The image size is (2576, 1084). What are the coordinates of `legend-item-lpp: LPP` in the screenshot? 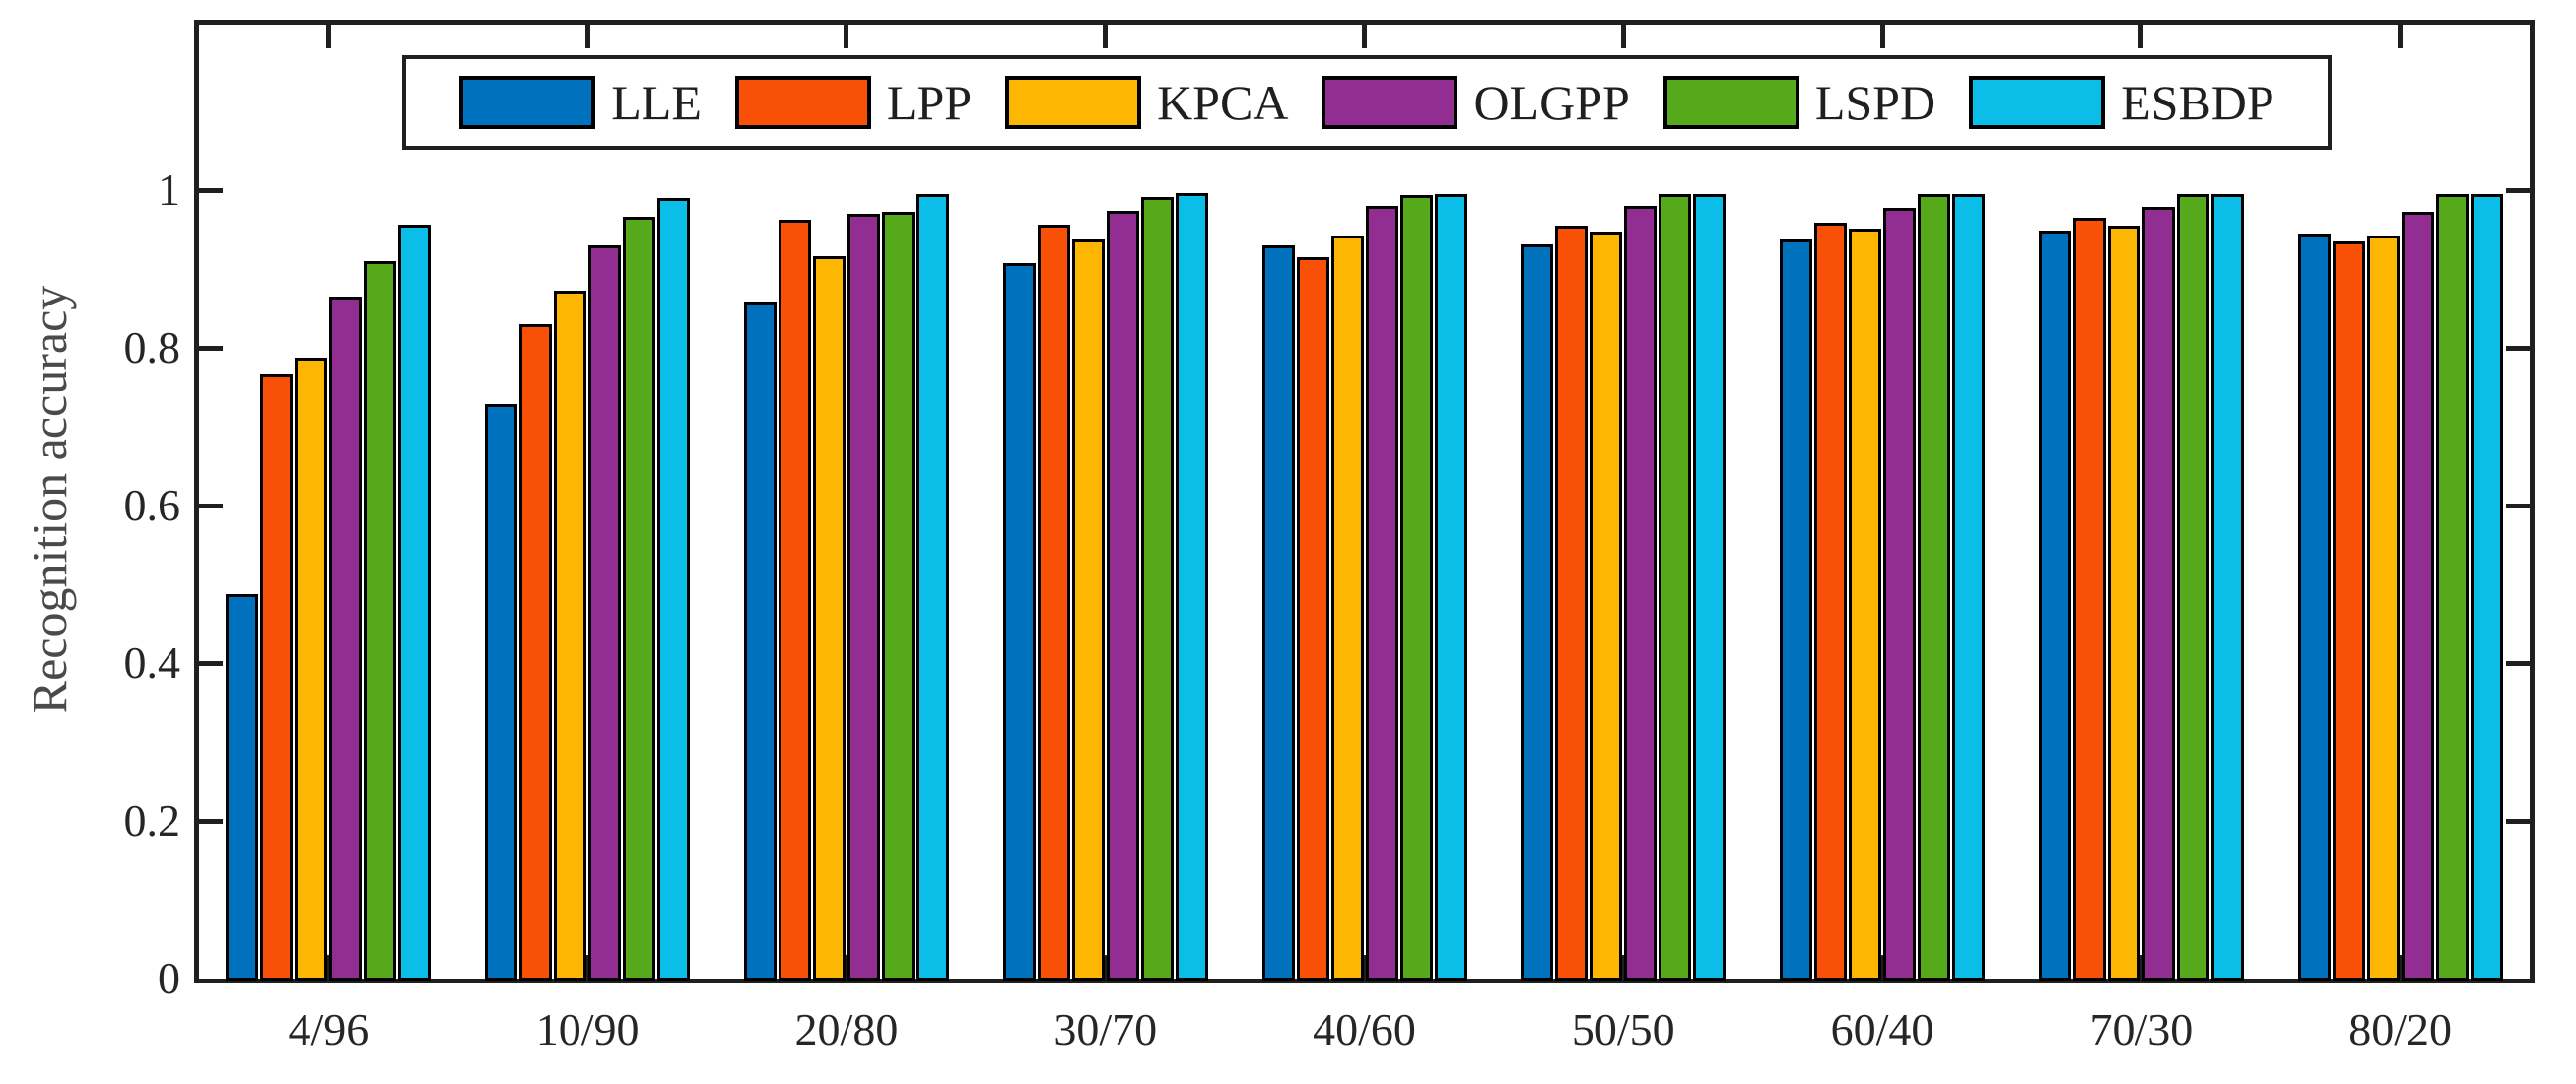 It's located at (854, 102).